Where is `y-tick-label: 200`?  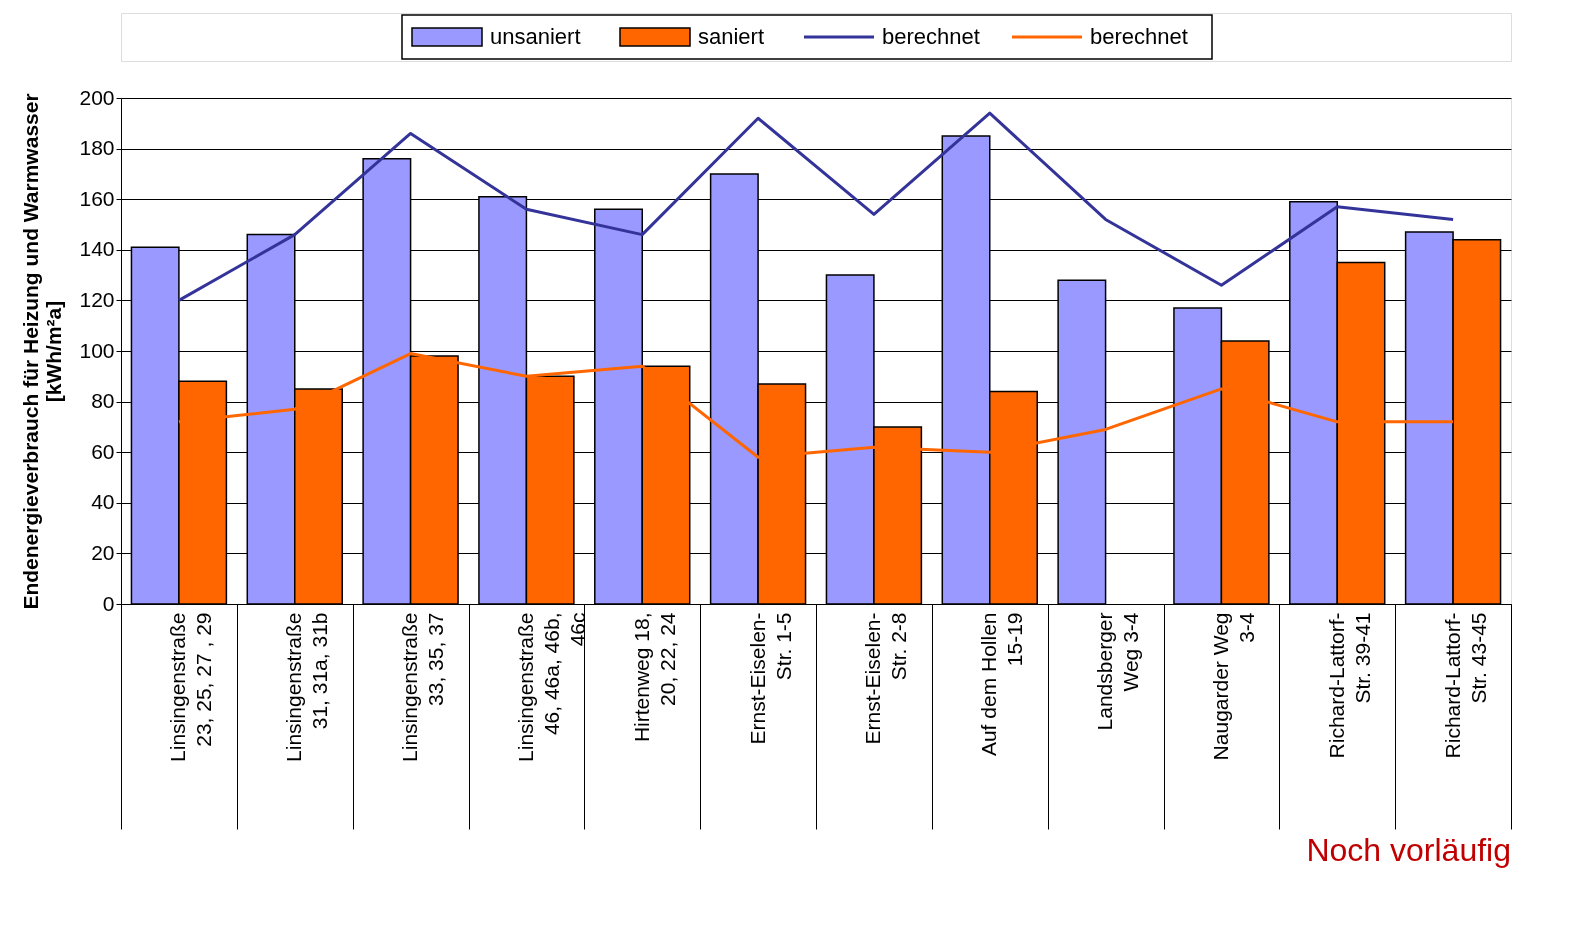 y-tick-label: 200 is located at coordinates (97, 97).